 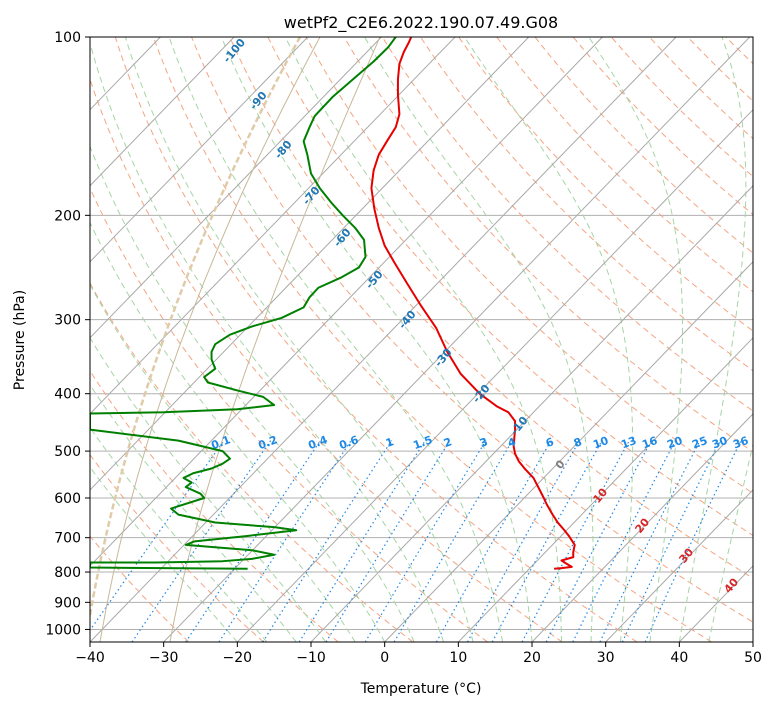 What do you see at coordinates (20, 340) in the screenshot?
I see `y-axis-title: Pressure (hPa)` at bounding box center [20, 340].